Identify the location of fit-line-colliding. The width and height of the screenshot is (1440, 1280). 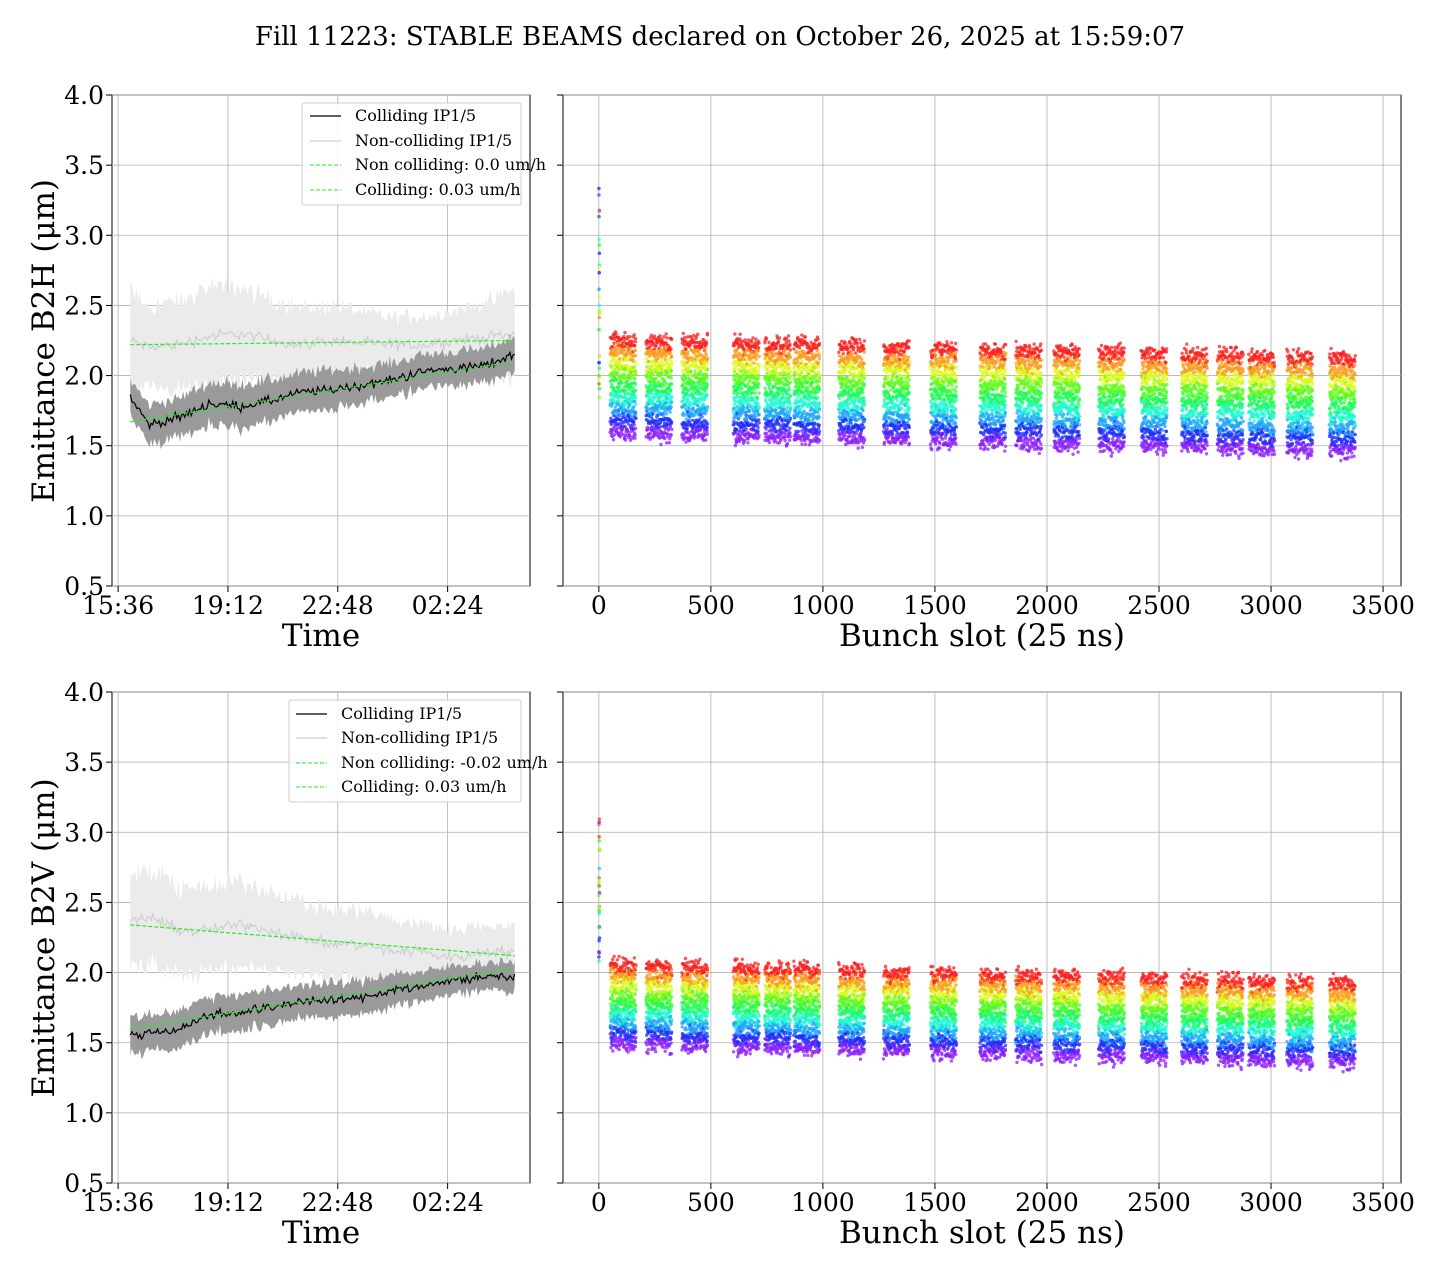
(322, 391).